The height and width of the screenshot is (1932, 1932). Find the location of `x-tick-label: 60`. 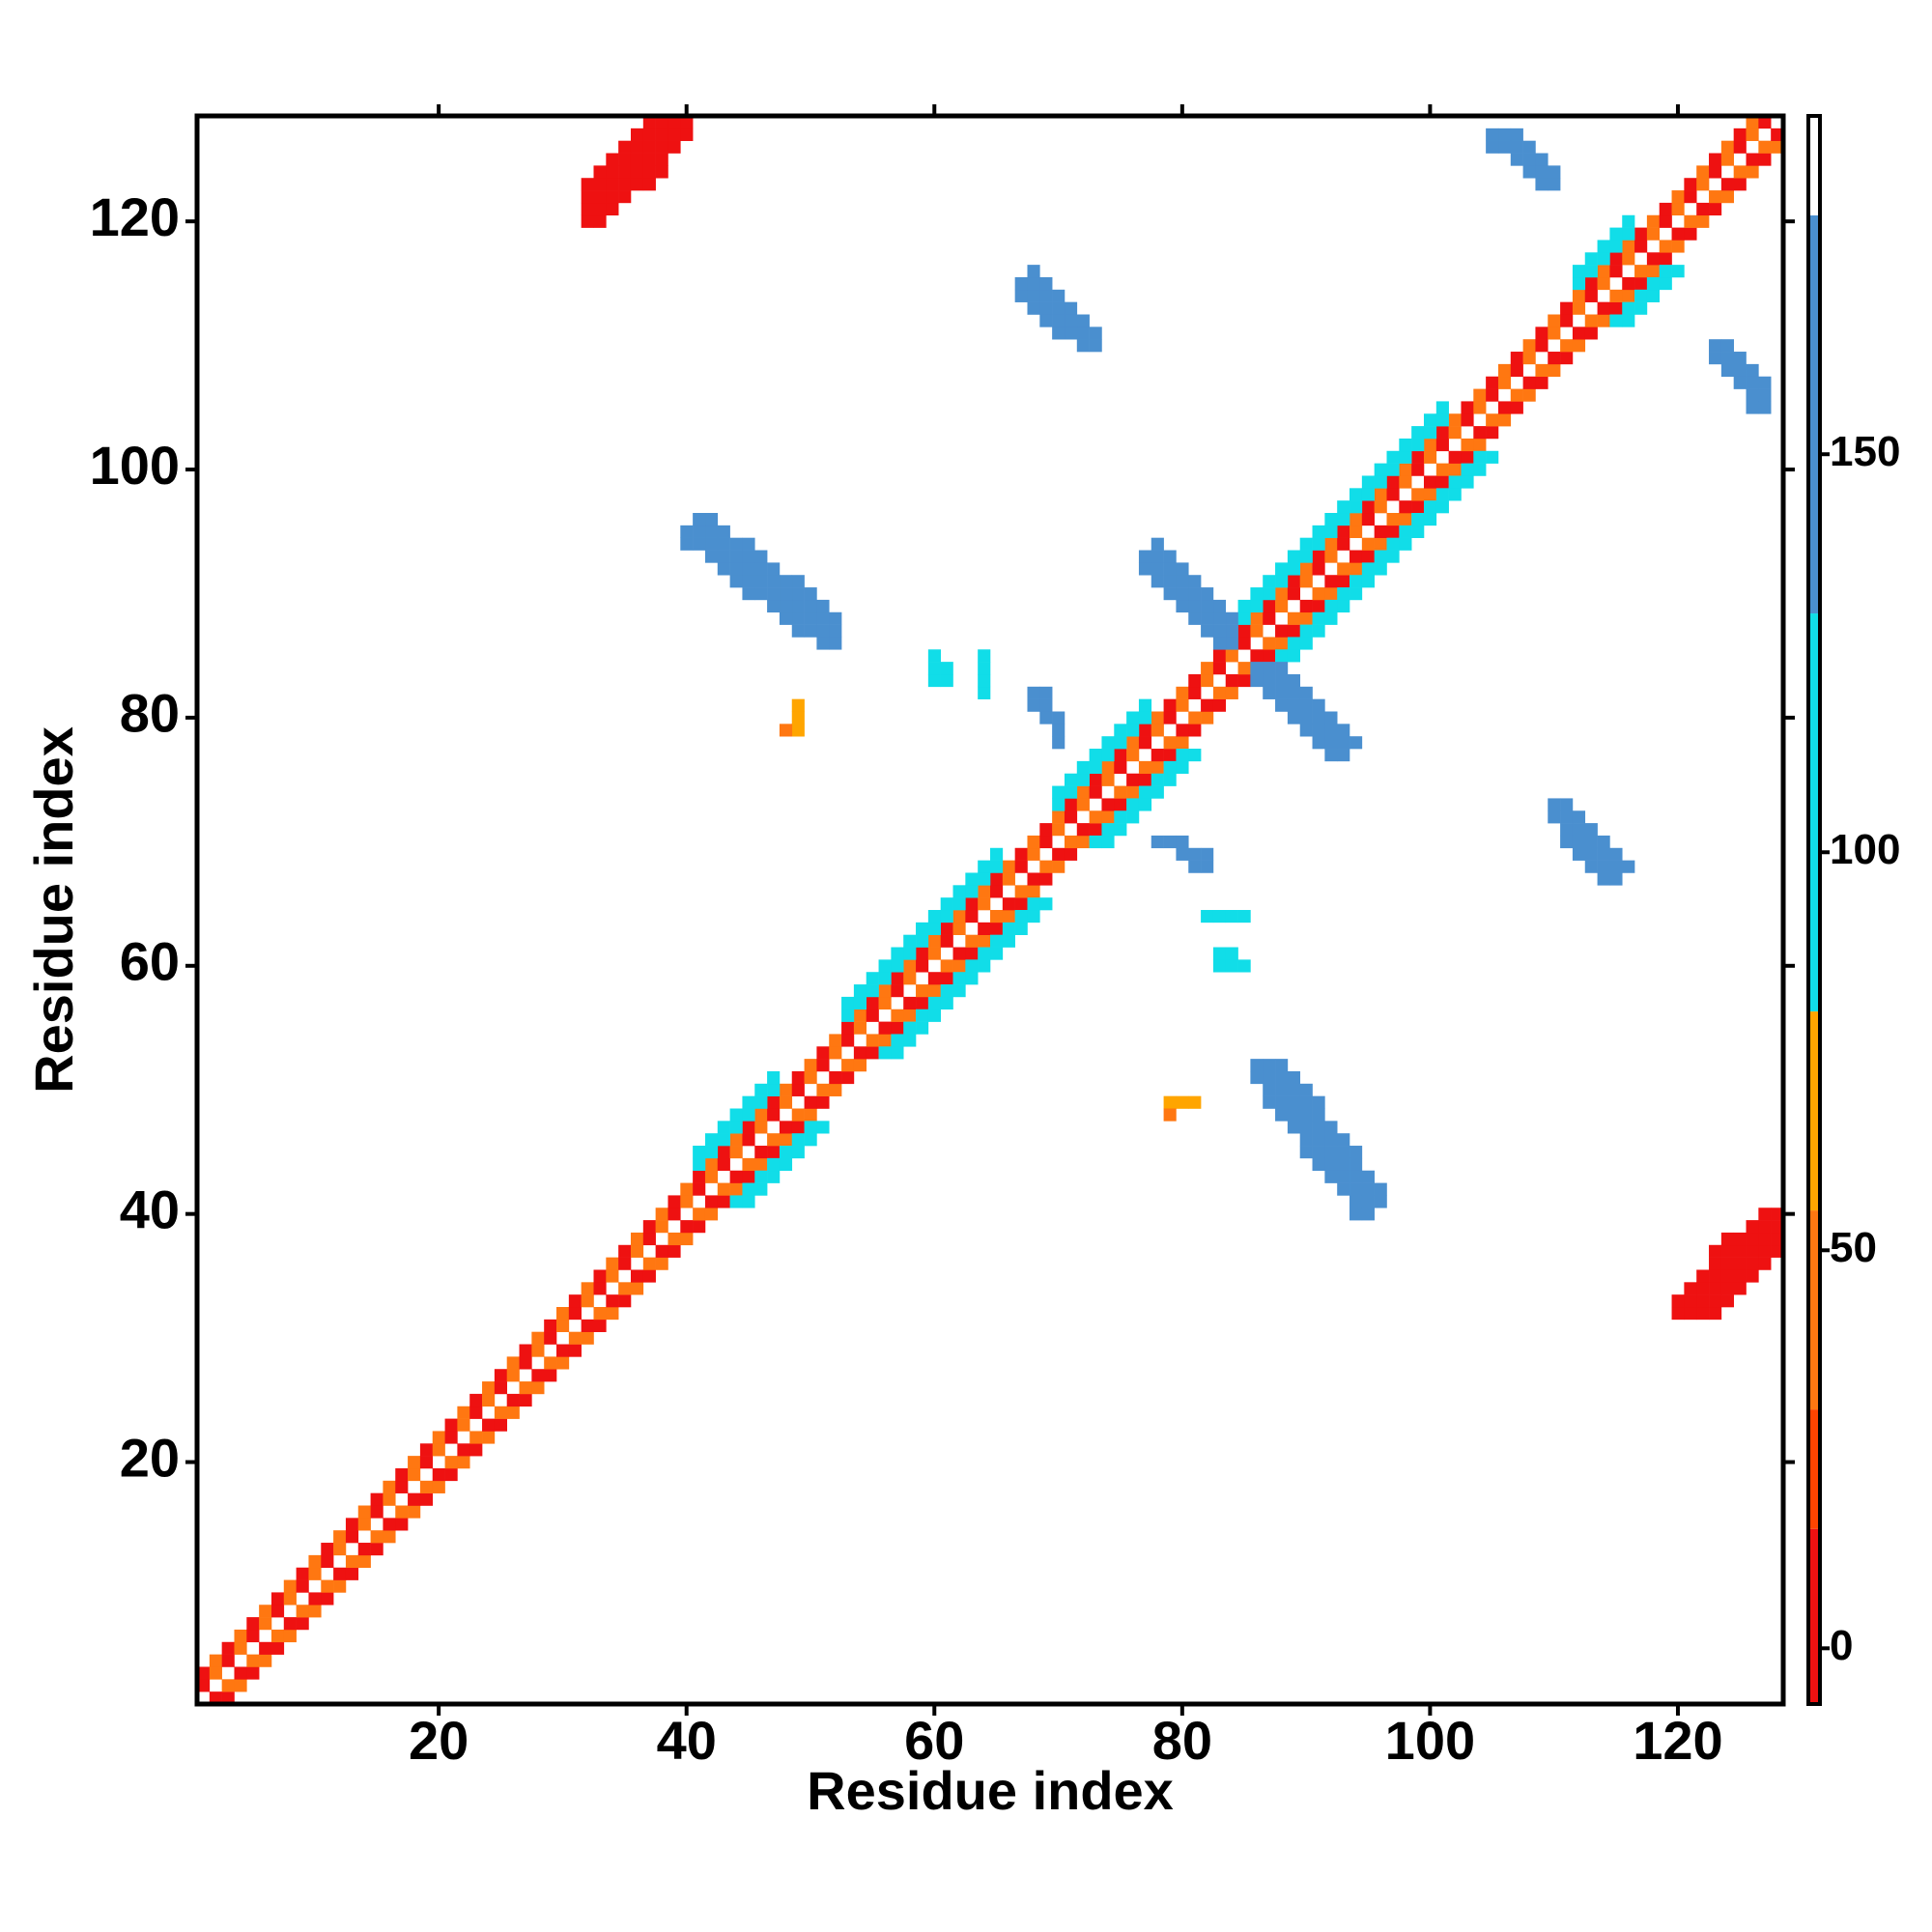

x-tick-label: 60 is located at coordinates (934, 1740).